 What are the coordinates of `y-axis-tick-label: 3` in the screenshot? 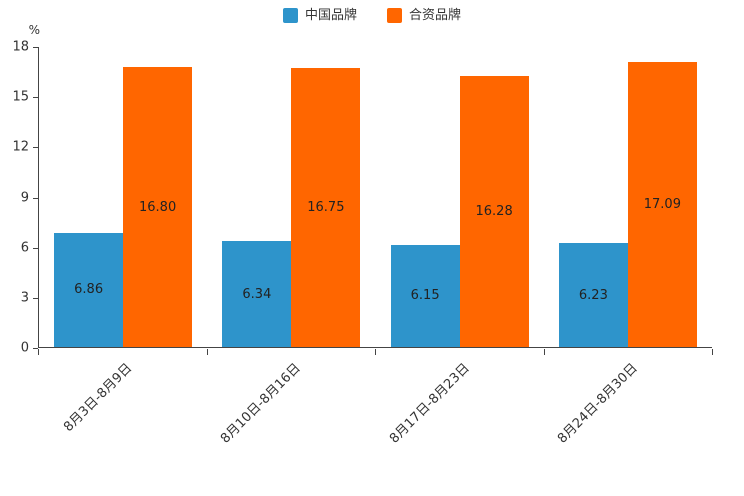 It's located at (24, 298).